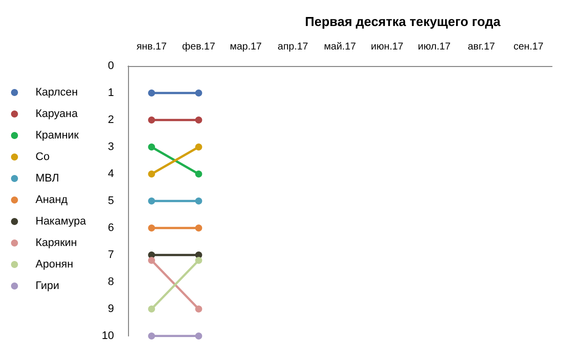  I want to click on y-tick-label: 10, so click(108, 336).